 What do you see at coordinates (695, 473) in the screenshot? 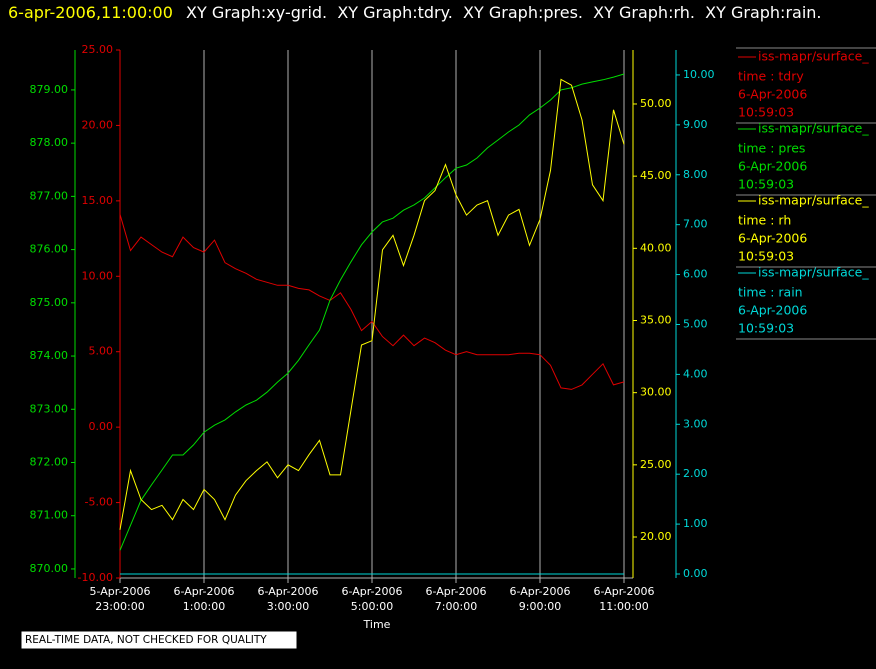
I see `y-tick-label: 2.00` at bounding box center [695, 473].